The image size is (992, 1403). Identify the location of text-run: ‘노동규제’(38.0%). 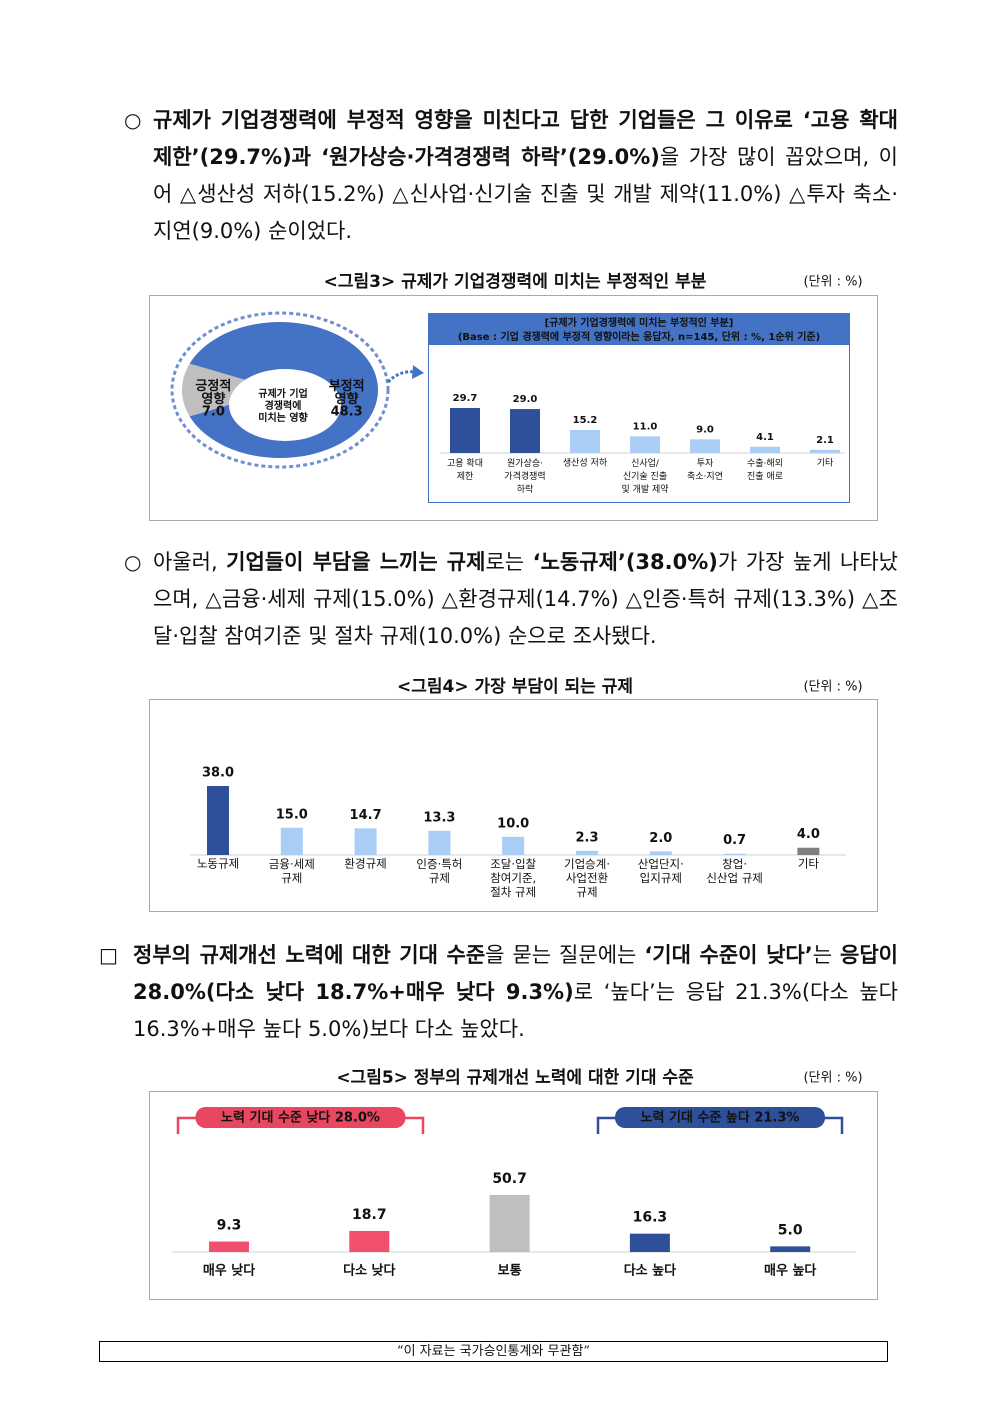
(625, 562).